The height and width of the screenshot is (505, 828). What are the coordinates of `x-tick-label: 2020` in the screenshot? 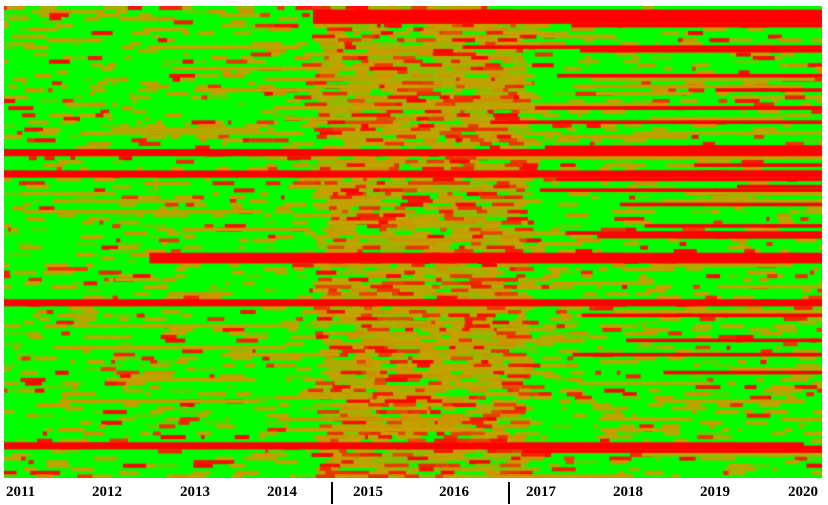 It's located at (803, 492).